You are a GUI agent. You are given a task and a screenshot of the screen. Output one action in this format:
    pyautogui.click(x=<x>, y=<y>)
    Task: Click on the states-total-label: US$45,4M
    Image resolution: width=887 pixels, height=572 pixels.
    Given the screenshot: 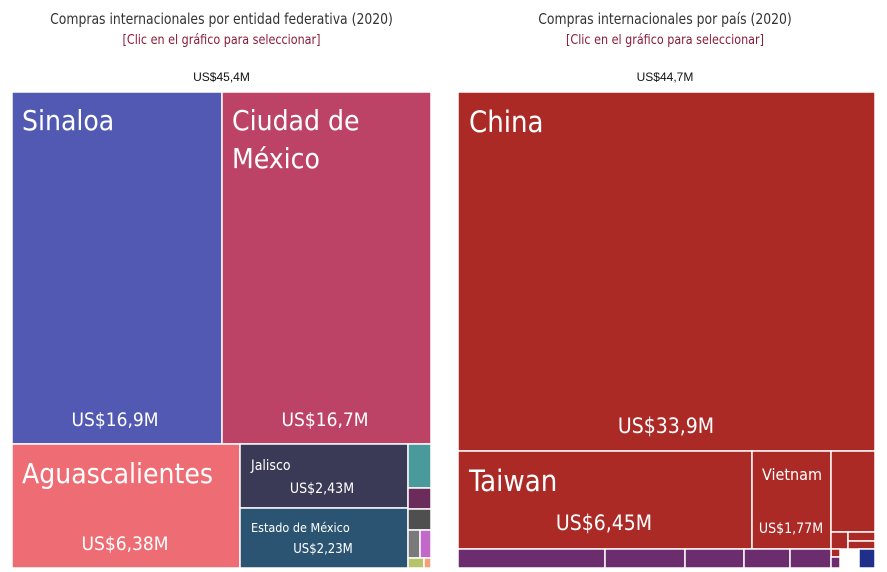 What is the action you would take?
    pyautogui.click(x=221, y=77)
    